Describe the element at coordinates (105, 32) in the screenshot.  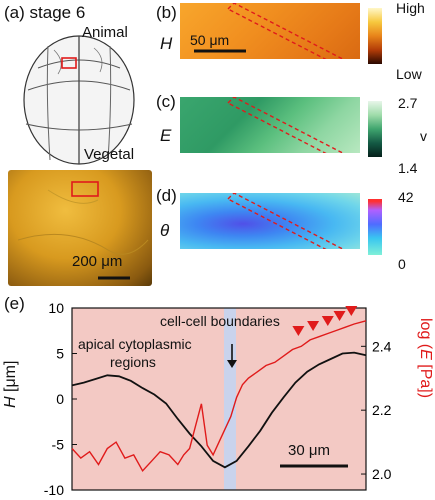
I see `animal-label: Animal` at that location.